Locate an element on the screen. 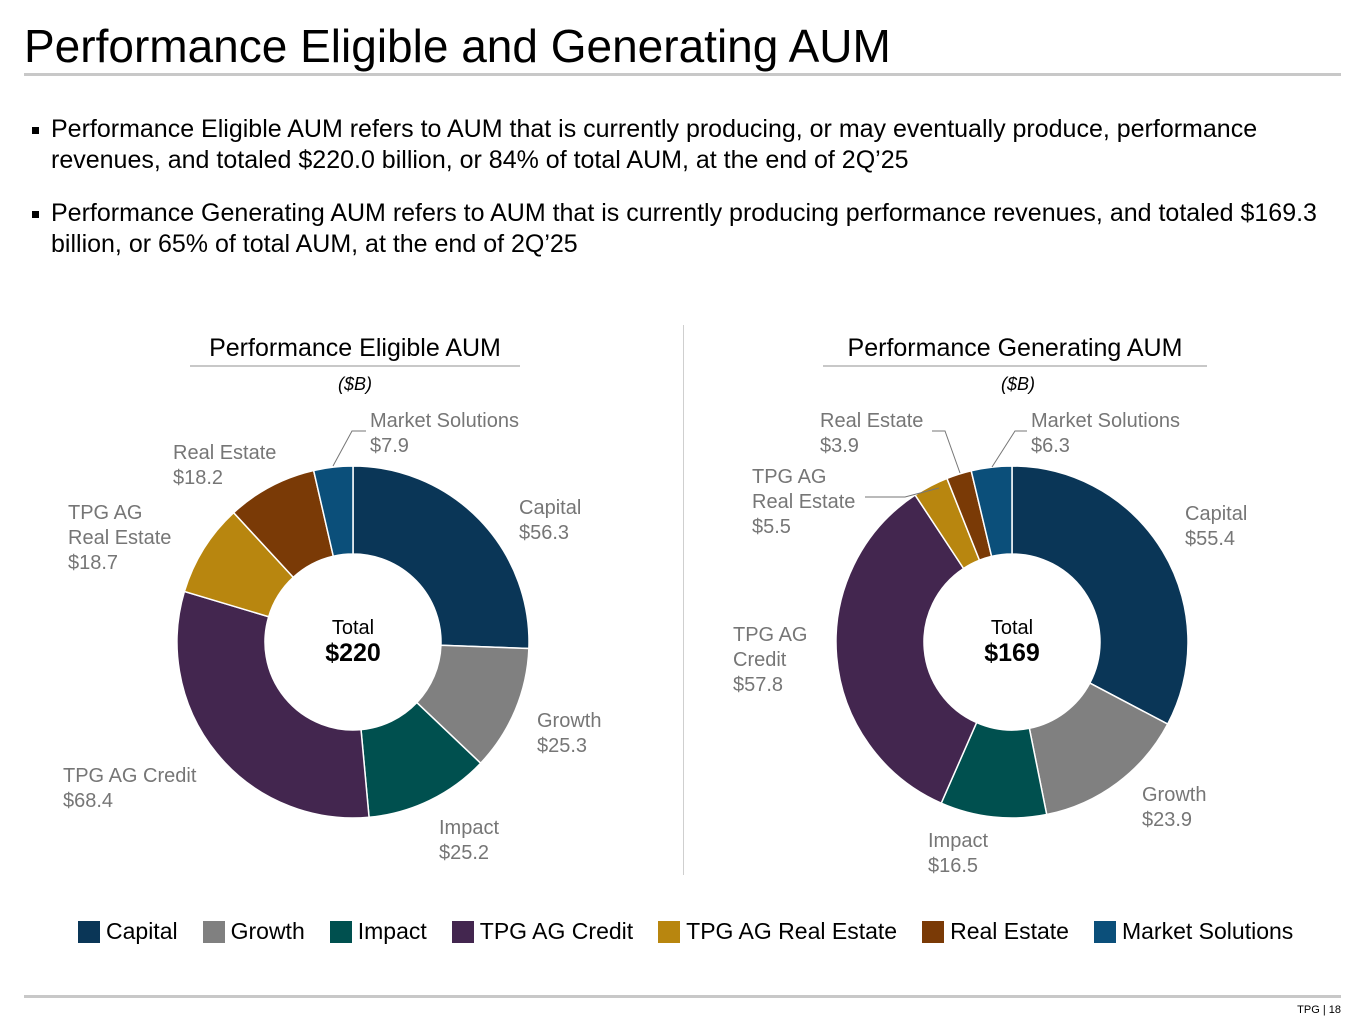 This screenshot has height=1024, width=1365. slice-label-eligible-growth: Growth $25.3 is located at coordinates (569, 733).